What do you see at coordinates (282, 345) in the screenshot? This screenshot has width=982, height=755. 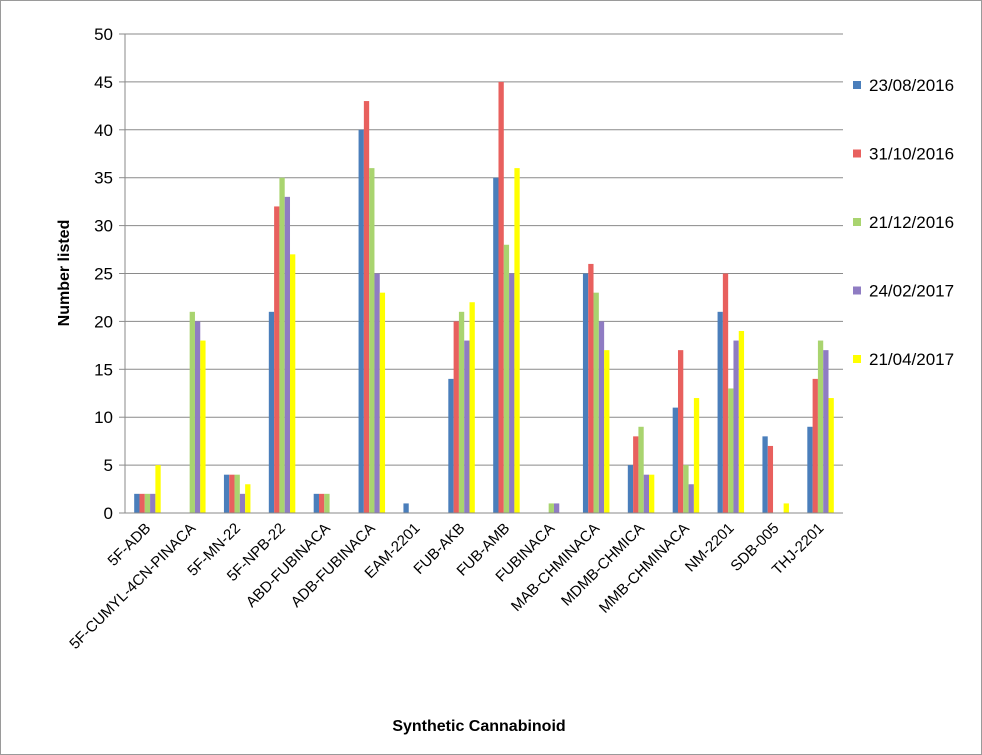 I see `bar: 5F-NPB-22 — 21/12/2016: 35` at bounding box center [282, 345].